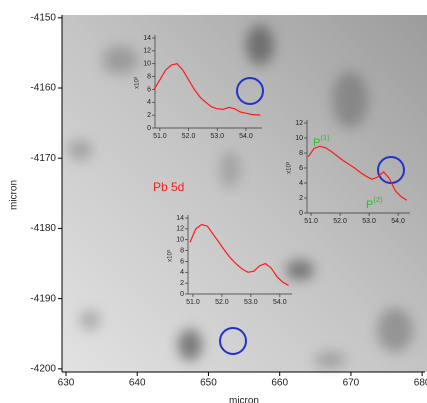 This screenshot has height=403, width=427. I want to click on annotation-text: Pb 5d, so click(168, 187).